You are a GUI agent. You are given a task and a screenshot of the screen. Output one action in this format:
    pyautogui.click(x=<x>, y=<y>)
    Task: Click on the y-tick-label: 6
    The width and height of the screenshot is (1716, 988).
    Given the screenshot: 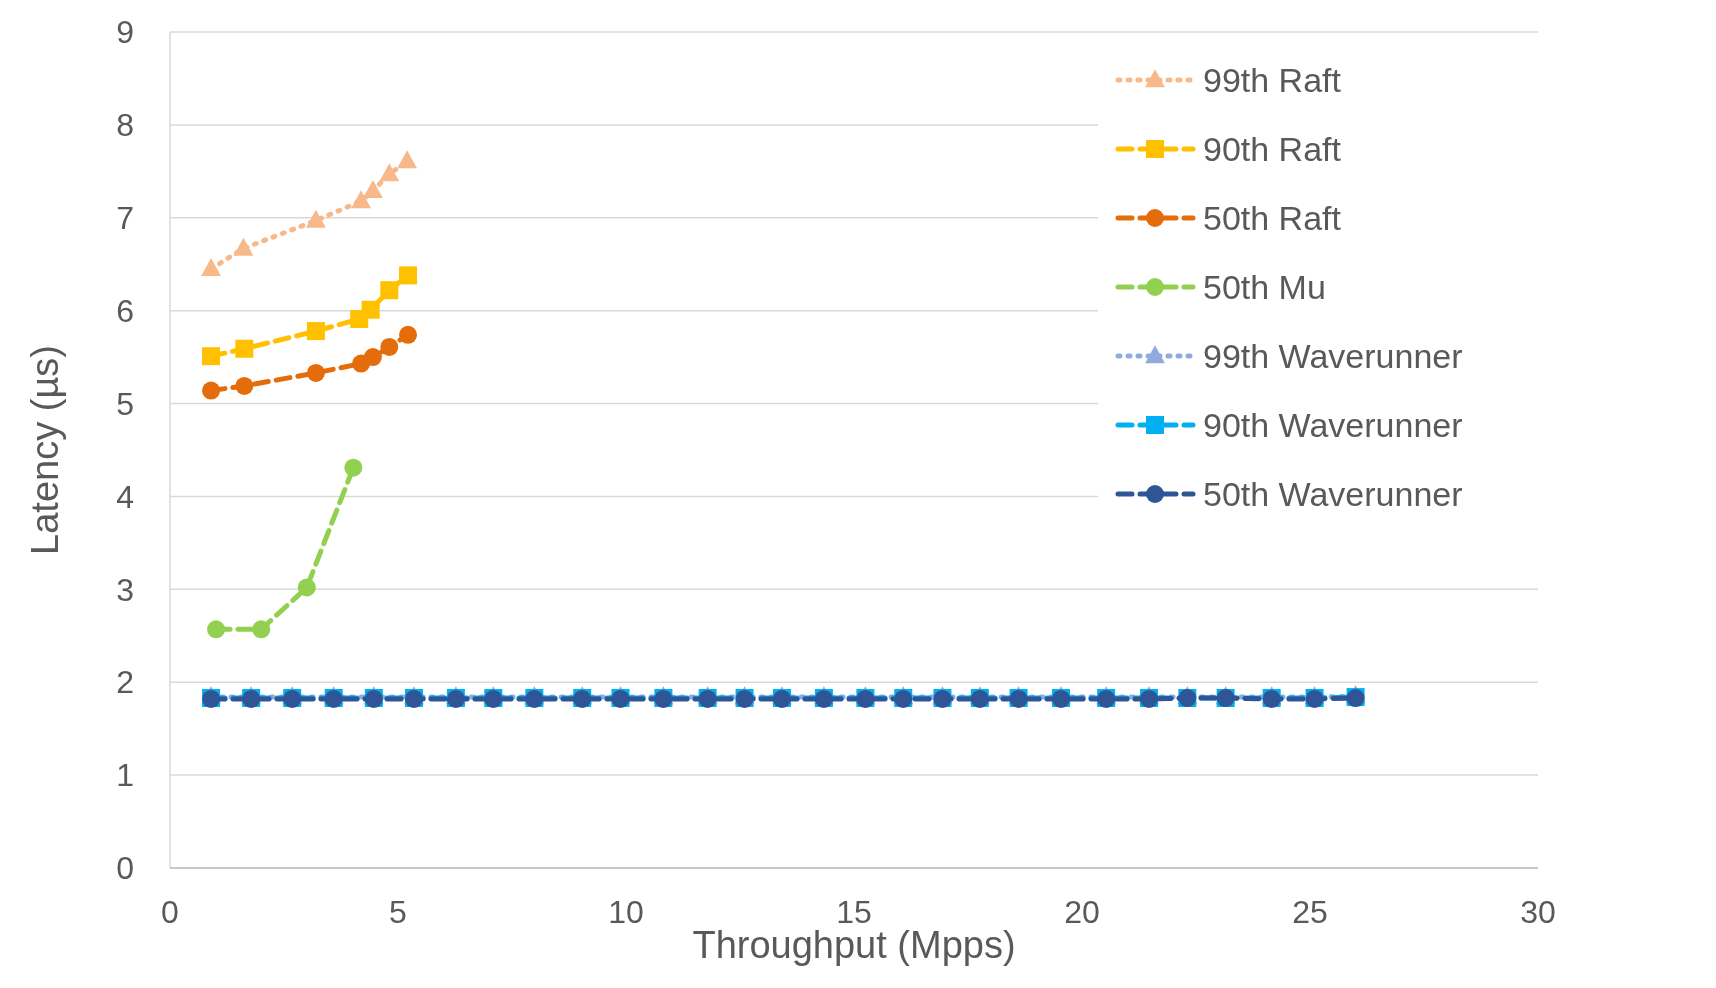 What is the action you would take?
    pyautogui.click(x=125, y=310)
    